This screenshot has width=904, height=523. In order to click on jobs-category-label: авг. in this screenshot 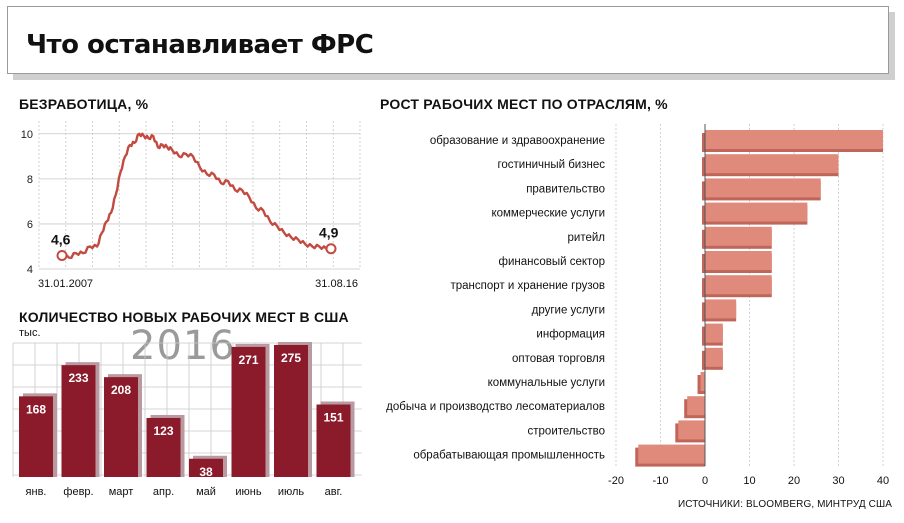, I will do `click(334, 492)`.